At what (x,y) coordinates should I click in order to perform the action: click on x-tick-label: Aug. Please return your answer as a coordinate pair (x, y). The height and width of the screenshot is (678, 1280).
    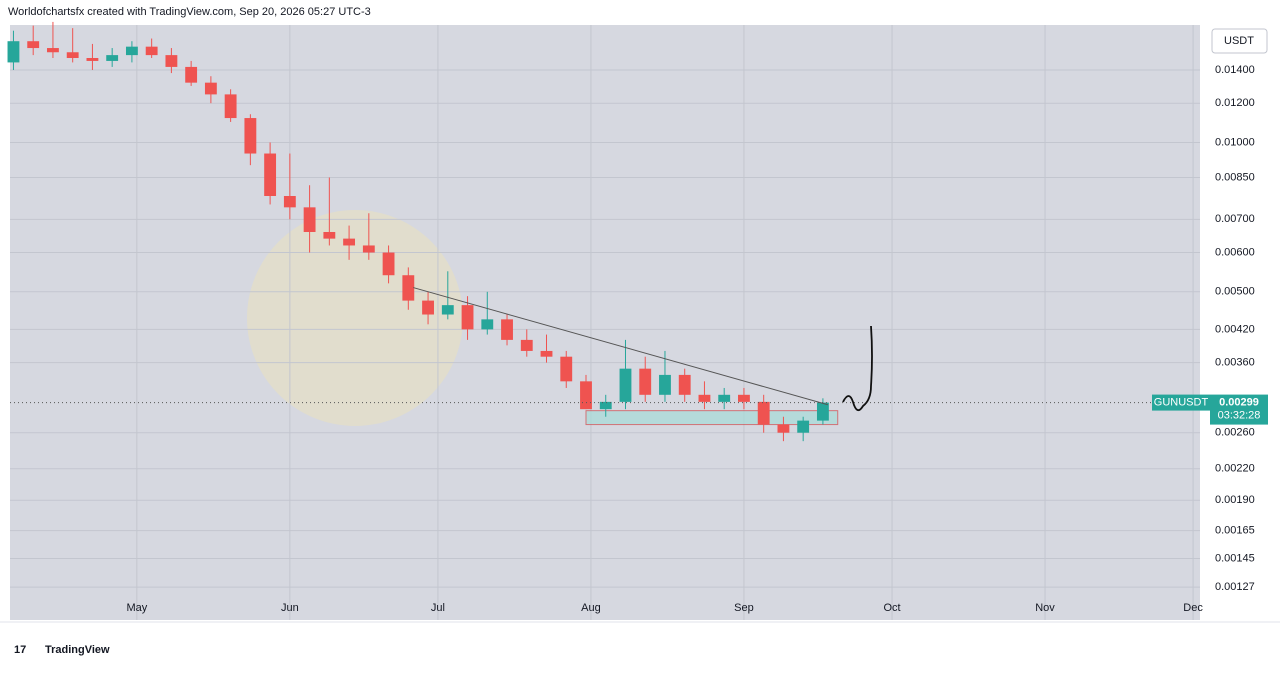
    Looking at the image, I should click on (591, 608).